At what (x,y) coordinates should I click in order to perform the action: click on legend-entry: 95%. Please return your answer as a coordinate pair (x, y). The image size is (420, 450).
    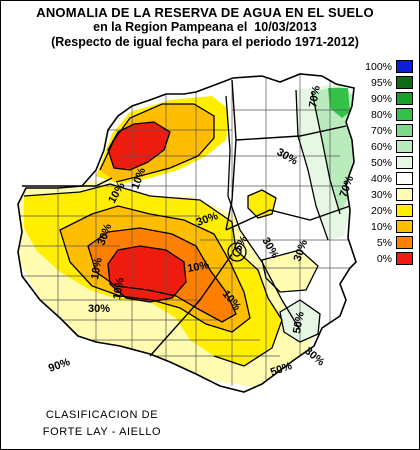
    Looking at the image, I should click on (389, 83).